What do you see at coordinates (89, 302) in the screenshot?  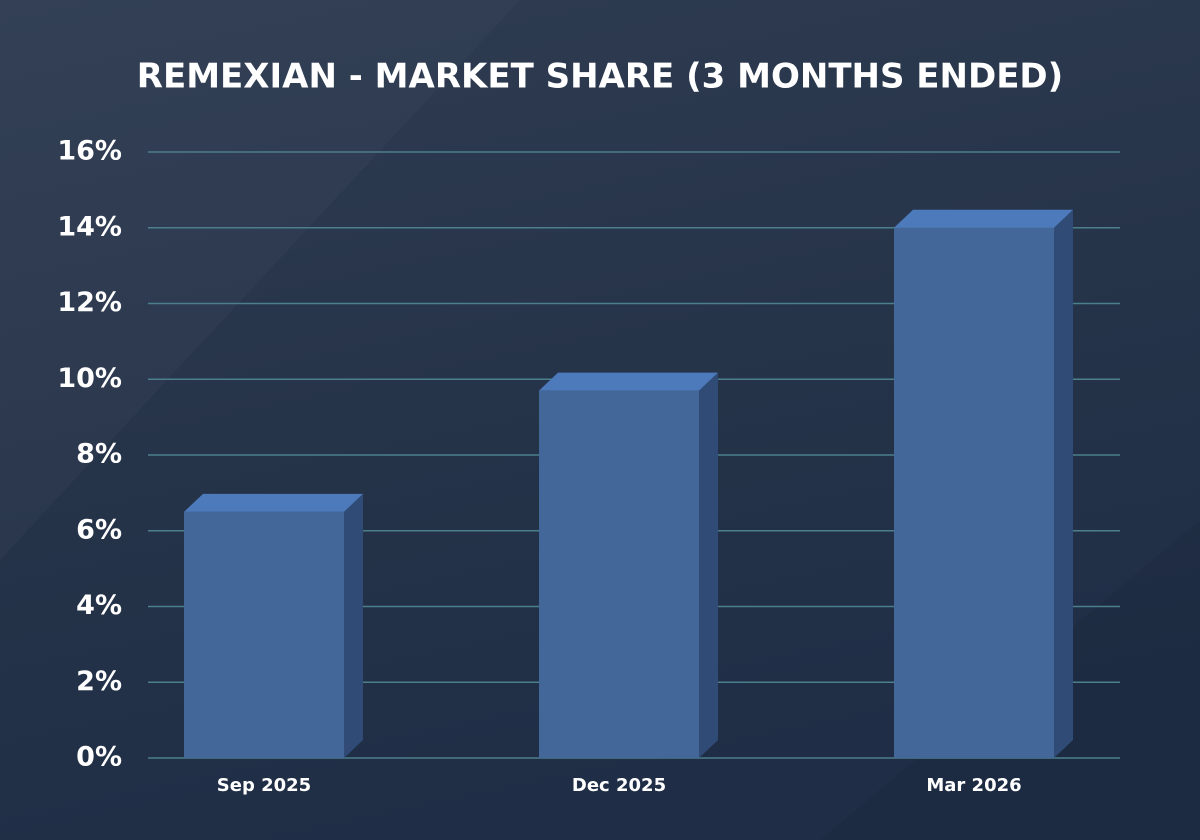 I see `y-tick-label: 12%` at bounding box center [89, 302].